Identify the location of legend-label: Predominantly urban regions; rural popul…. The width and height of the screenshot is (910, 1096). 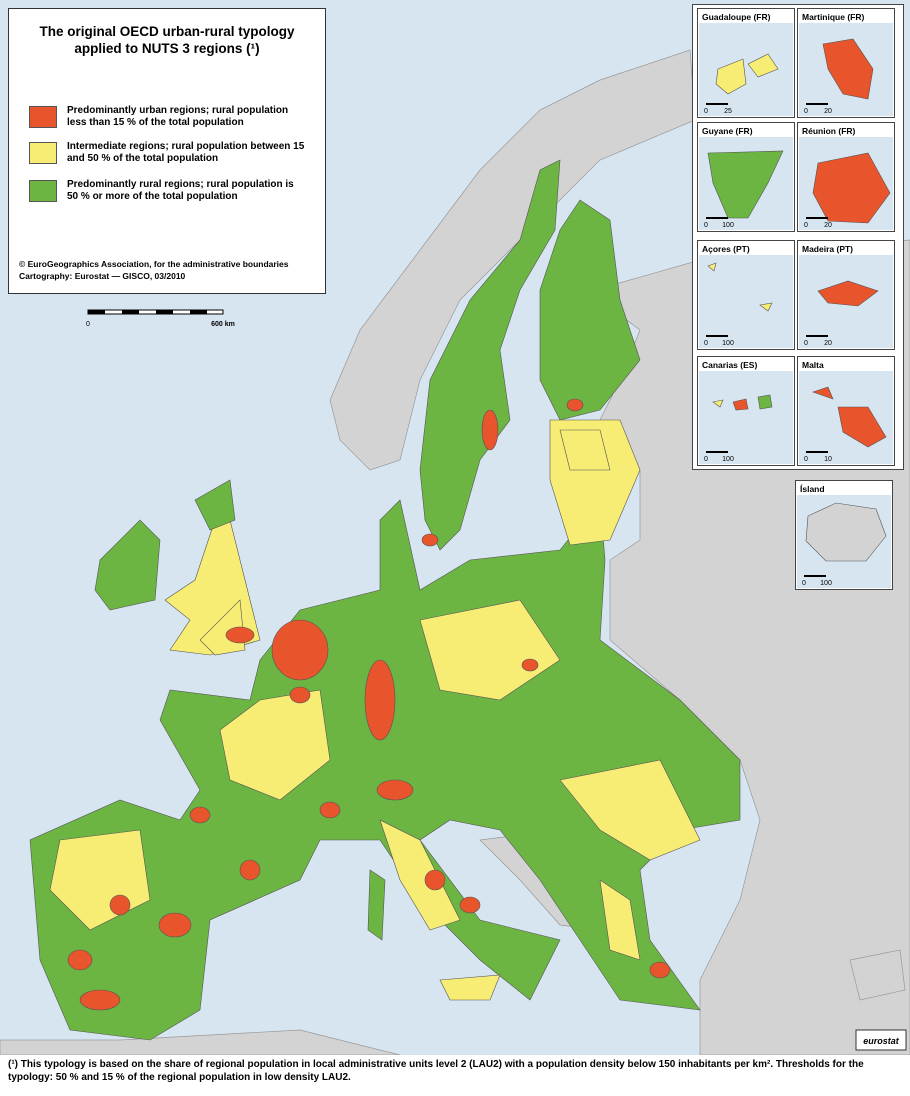
(178, 116).